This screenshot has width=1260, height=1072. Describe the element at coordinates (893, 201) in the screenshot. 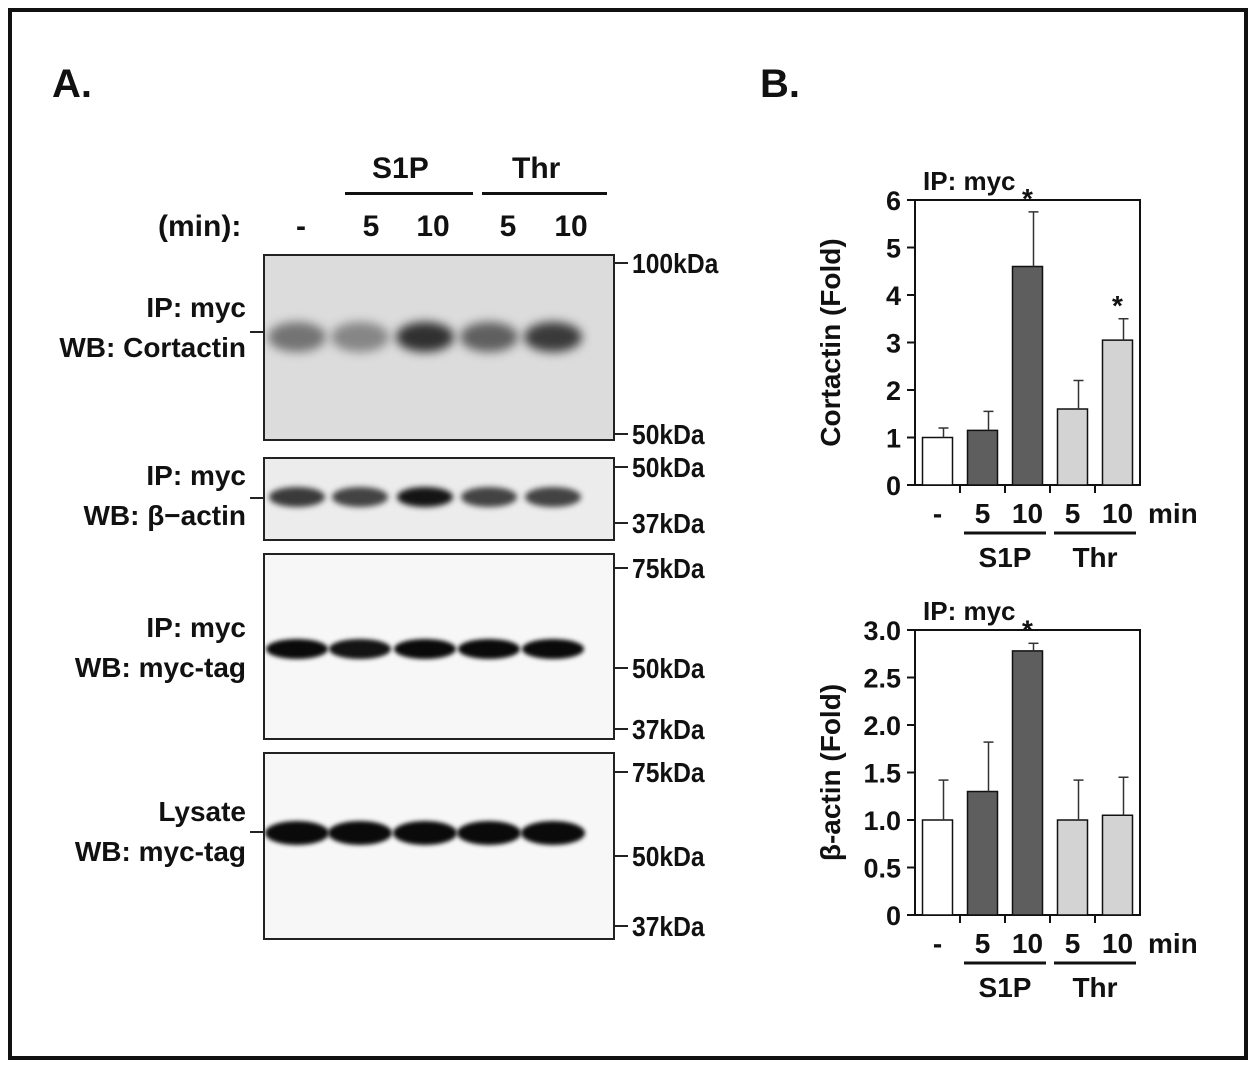

I see `y-tick-label: 6` at that location.